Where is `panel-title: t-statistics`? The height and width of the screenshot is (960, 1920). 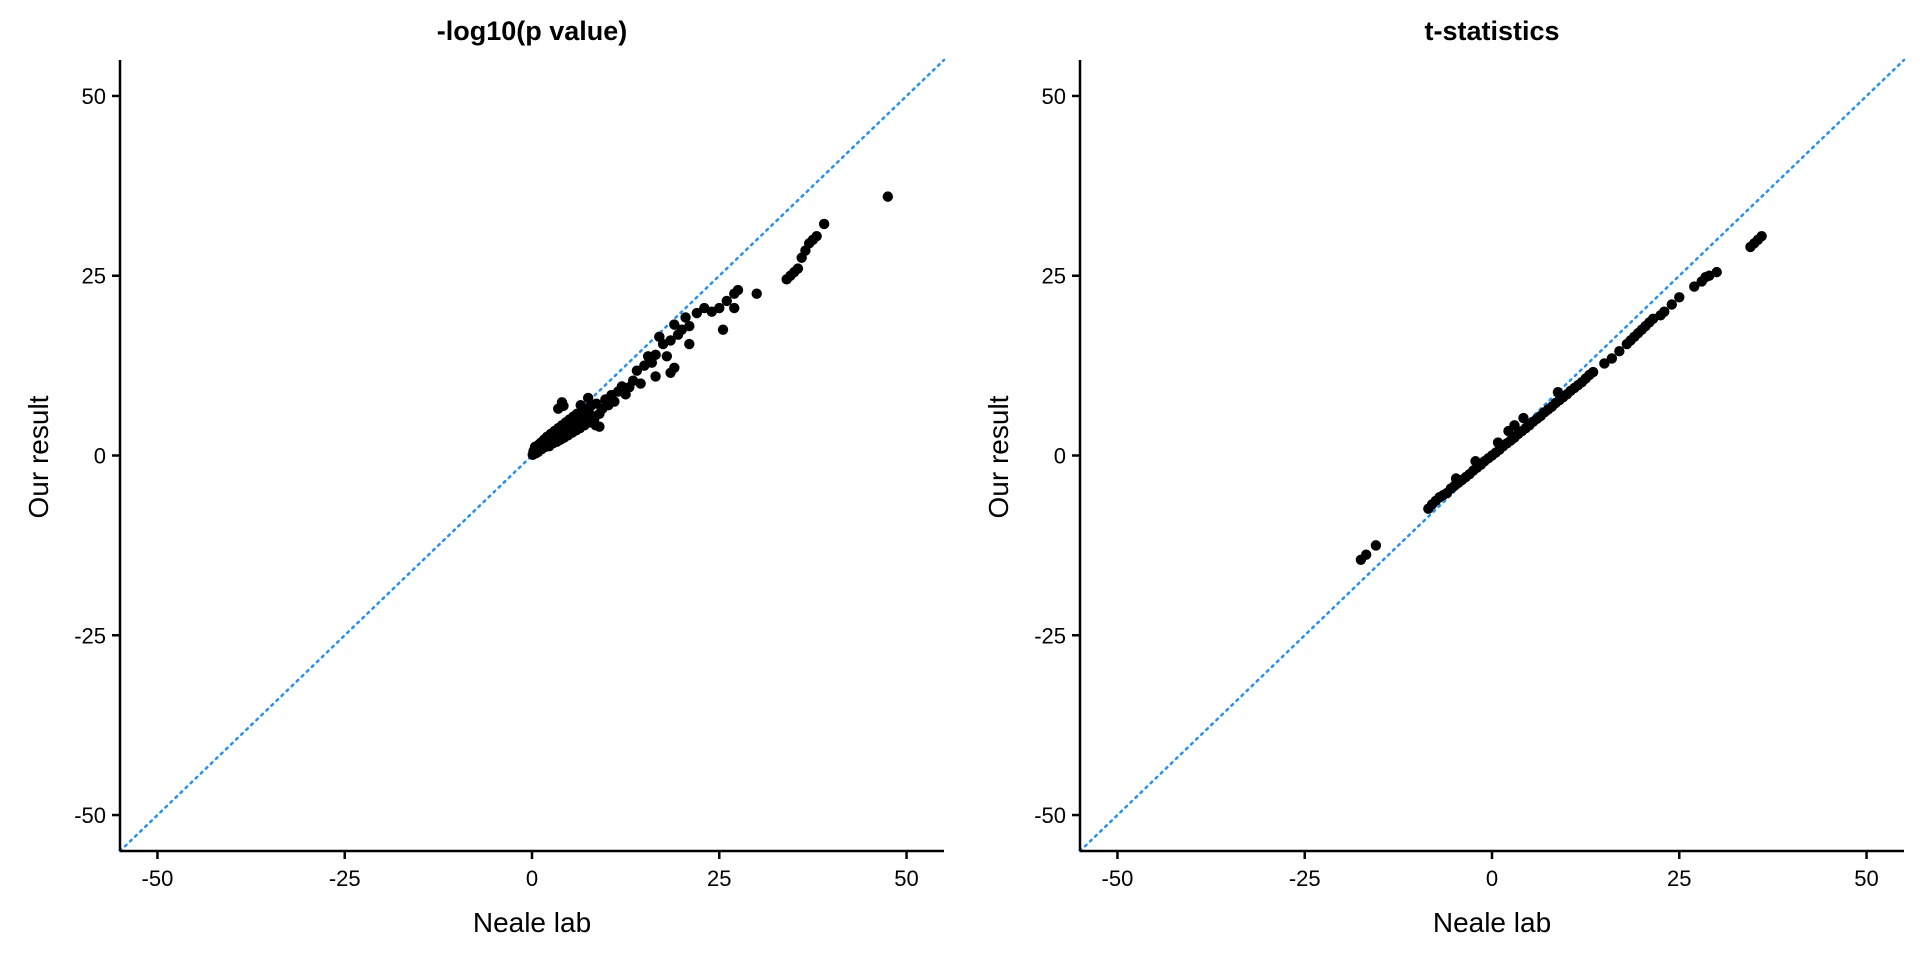 panel-title: t-statistics is located at coordinates (1491, 31).